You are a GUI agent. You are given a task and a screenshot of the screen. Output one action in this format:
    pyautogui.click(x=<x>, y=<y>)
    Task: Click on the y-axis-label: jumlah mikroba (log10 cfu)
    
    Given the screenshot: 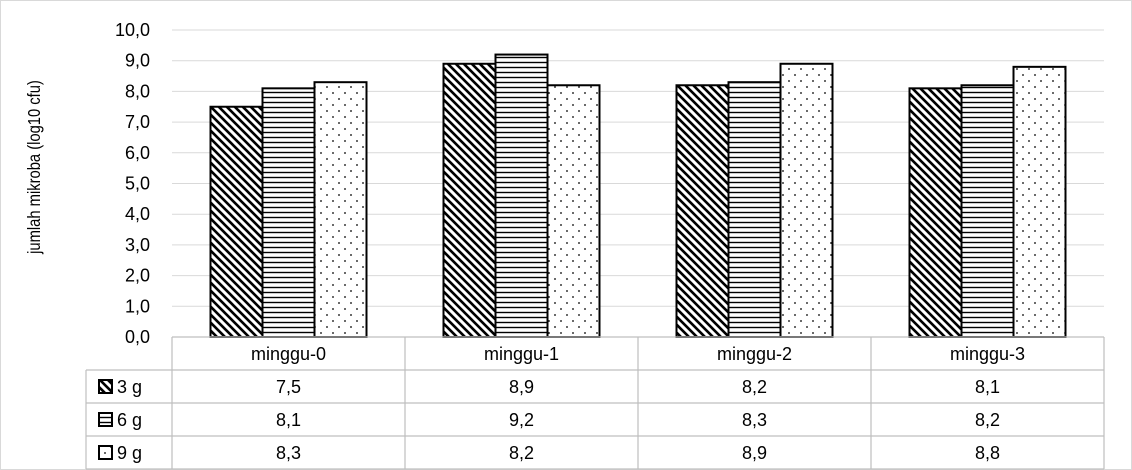 What is the action you would take?
    pyautogui.click(x=35, y=167)
    